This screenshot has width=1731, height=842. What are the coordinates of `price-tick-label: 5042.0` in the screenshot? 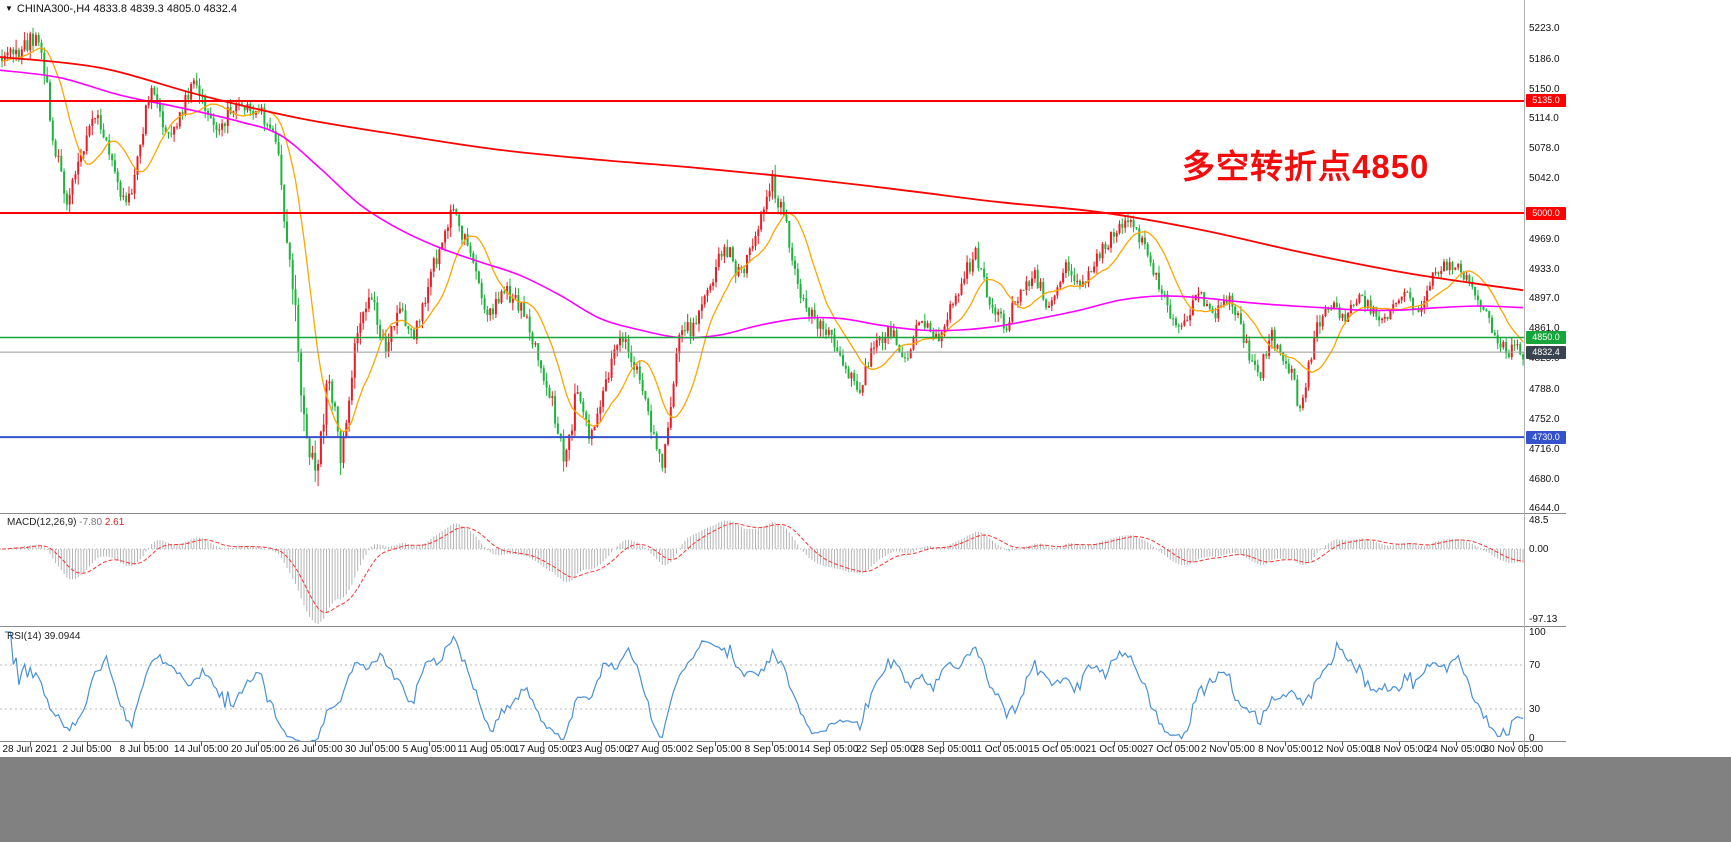 It's located at (1544, 179).